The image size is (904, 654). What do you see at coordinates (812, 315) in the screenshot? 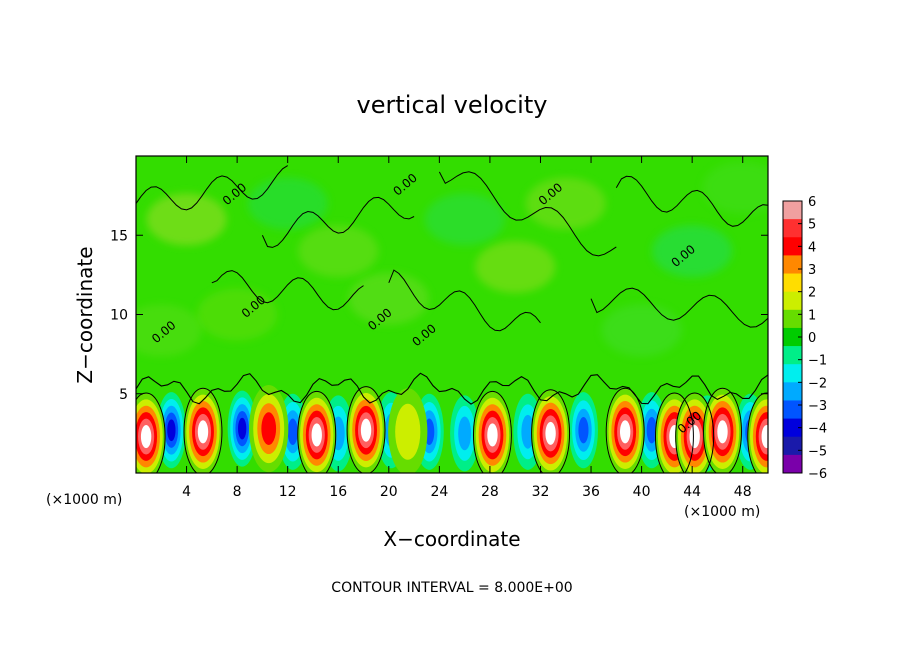
I see `colorbar-label: 1` at bounding box center [812, 315].